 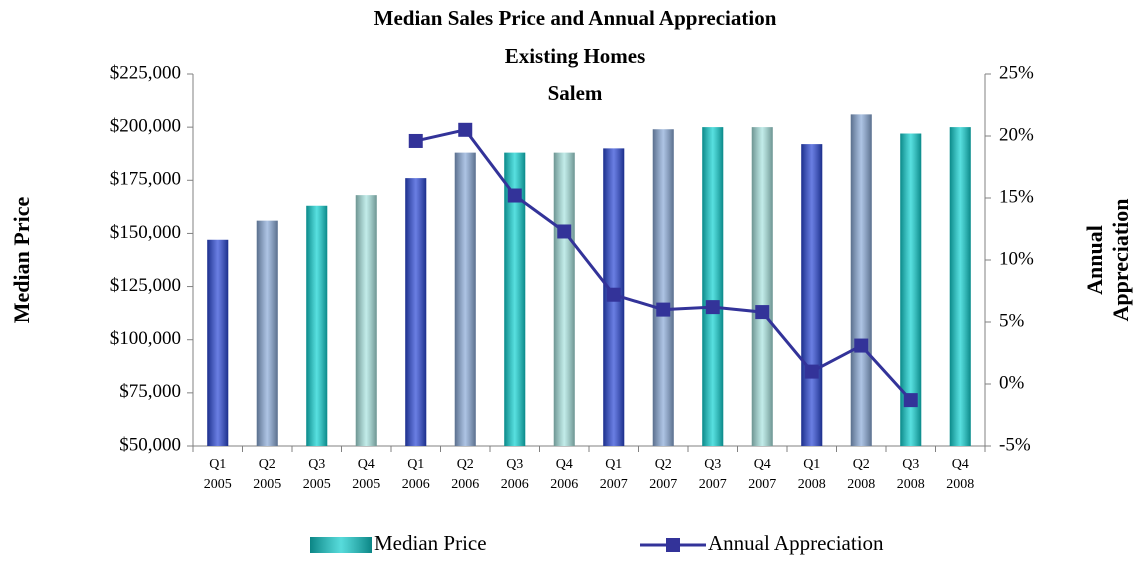 What do you see at coordinates (1016, 258) in the screenshot?
I see `y2-tick-label: 10%` at bounding box center [1016, 258].